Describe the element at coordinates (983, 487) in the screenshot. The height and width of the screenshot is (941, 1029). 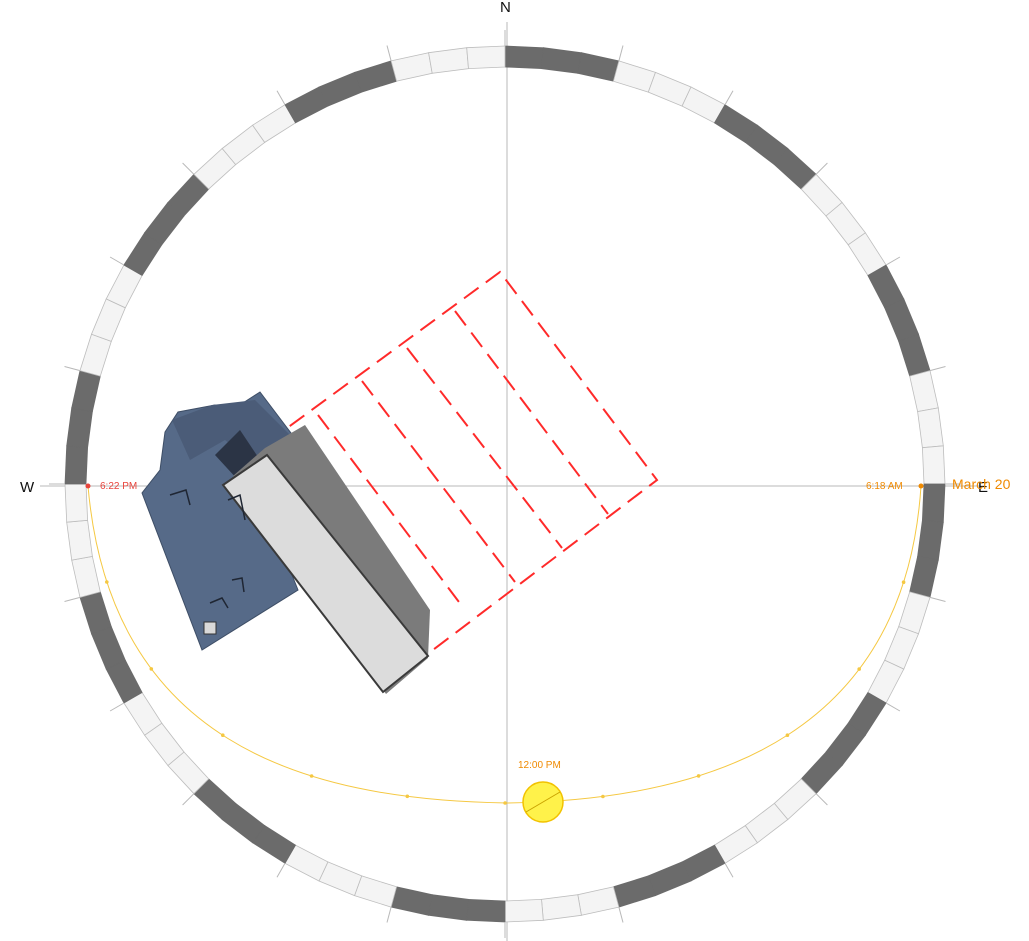
I see `compass-east-label: E` at that location.